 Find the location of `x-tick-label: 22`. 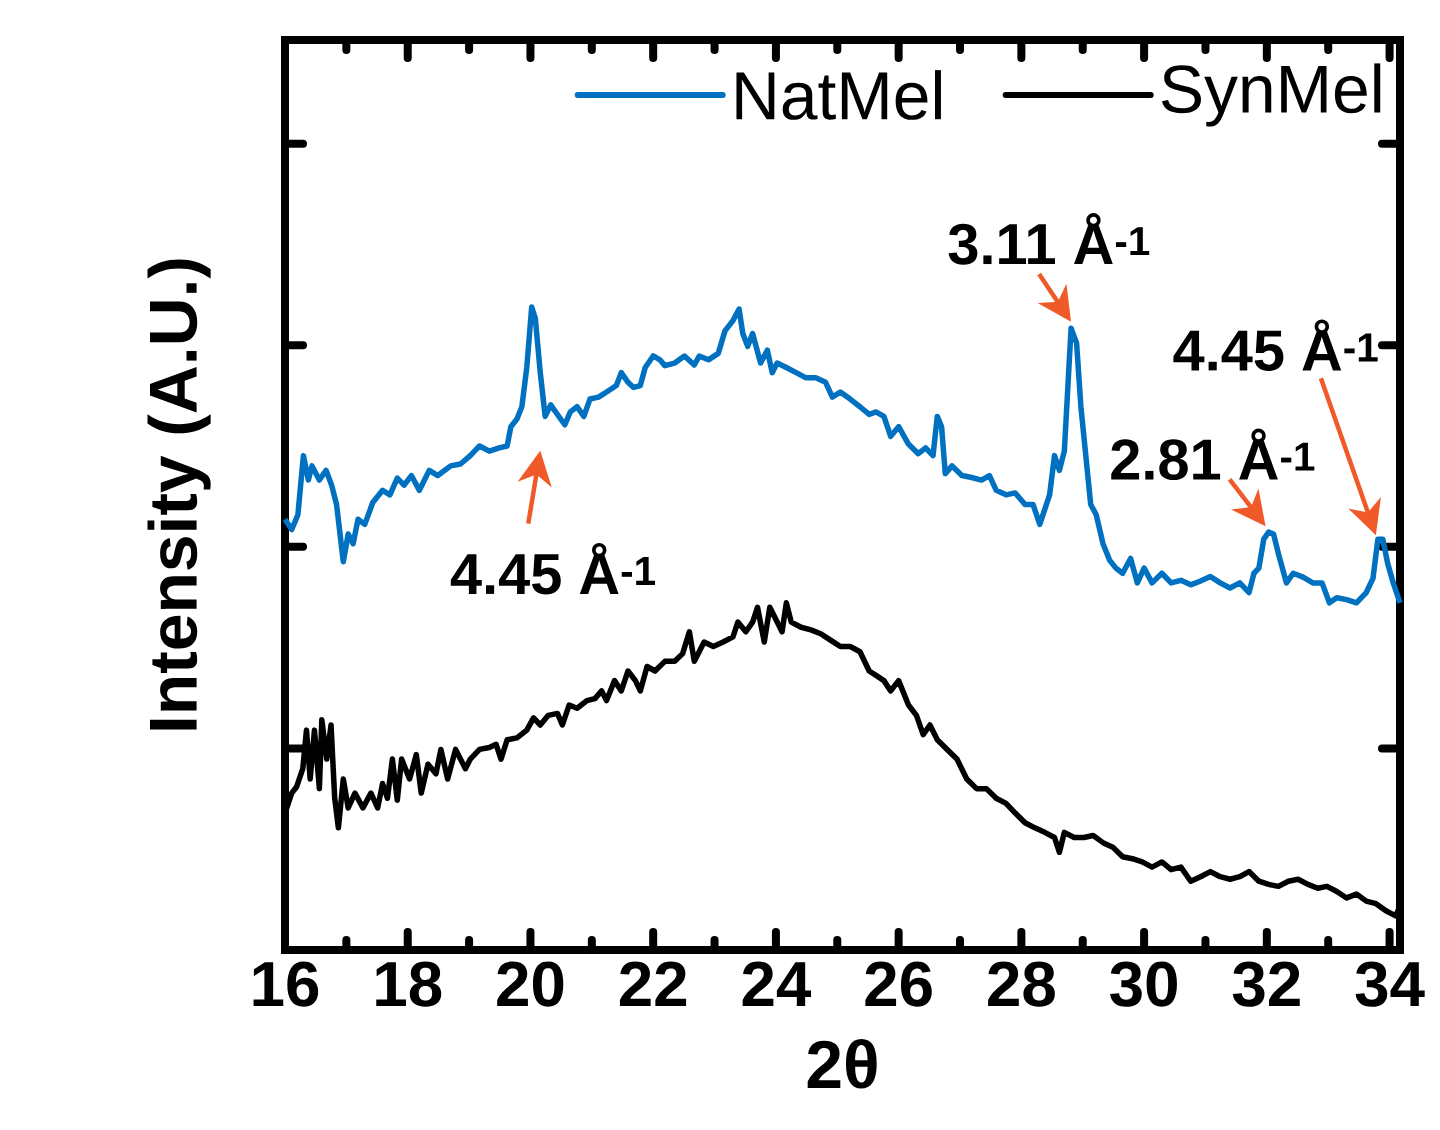

x-tick-label: 22 is located at coordinates (653, 984).